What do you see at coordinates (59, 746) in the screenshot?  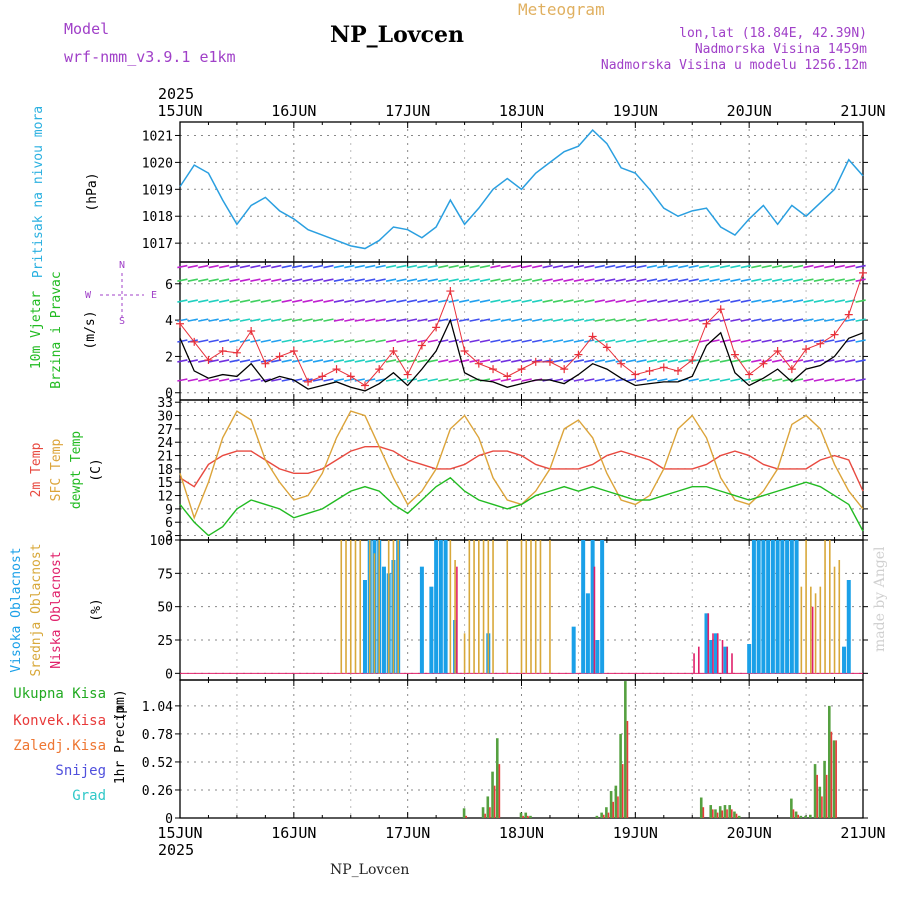 I see `precip-legend-freezing: Zaledj.Kisa` at bounding box center [59, 746].